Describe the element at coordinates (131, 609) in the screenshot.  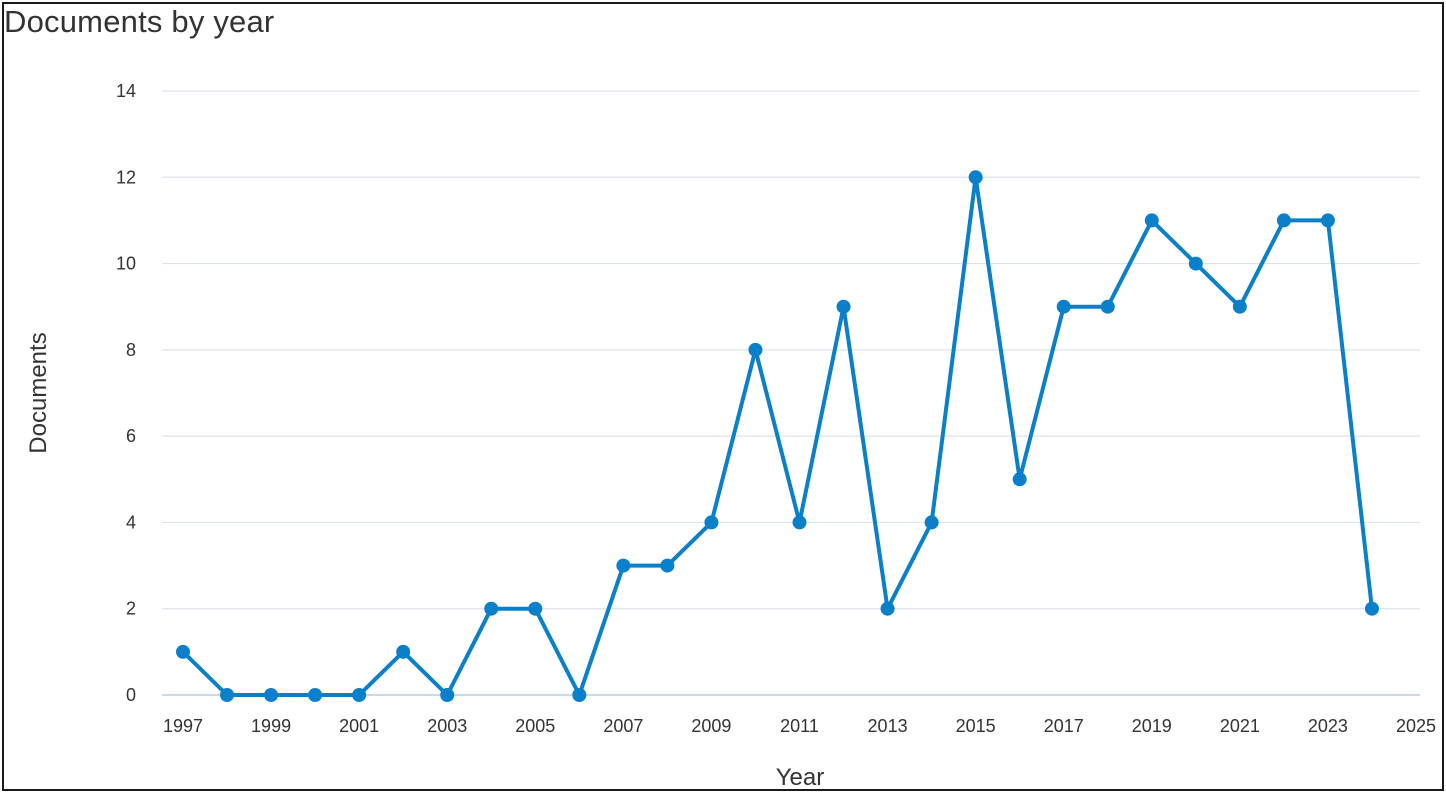
I see `y-tick-label: 2` at that location.